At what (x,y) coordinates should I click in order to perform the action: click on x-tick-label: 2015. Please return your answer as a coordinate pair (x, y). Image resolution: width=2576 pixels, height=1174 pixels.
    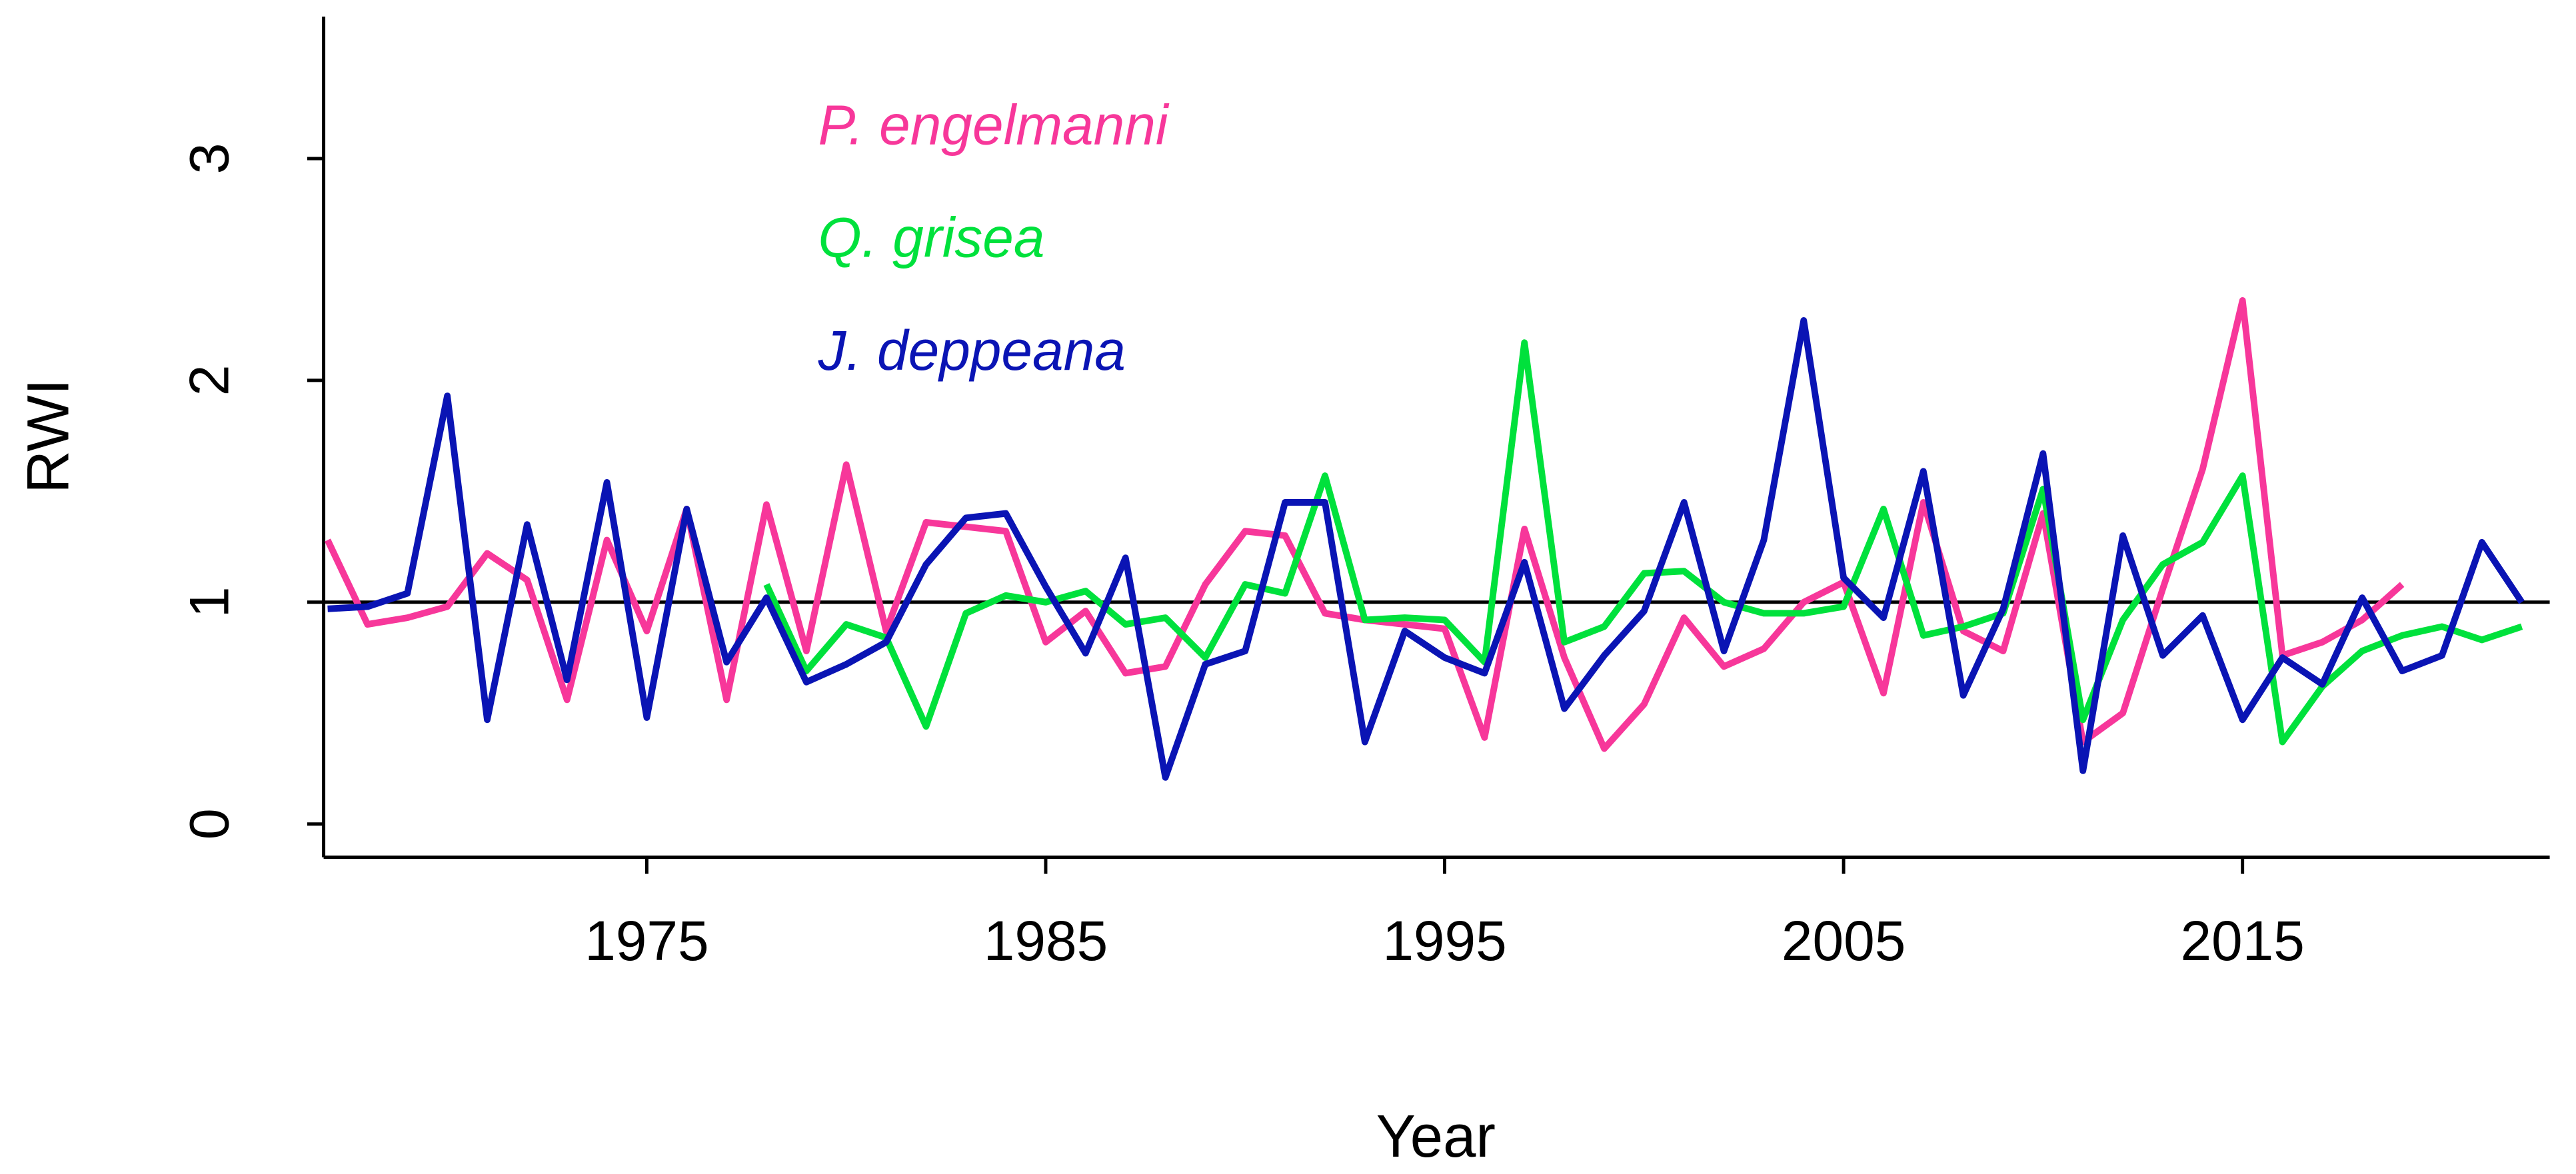
    Looking at the image, I should click on (2242, 940).